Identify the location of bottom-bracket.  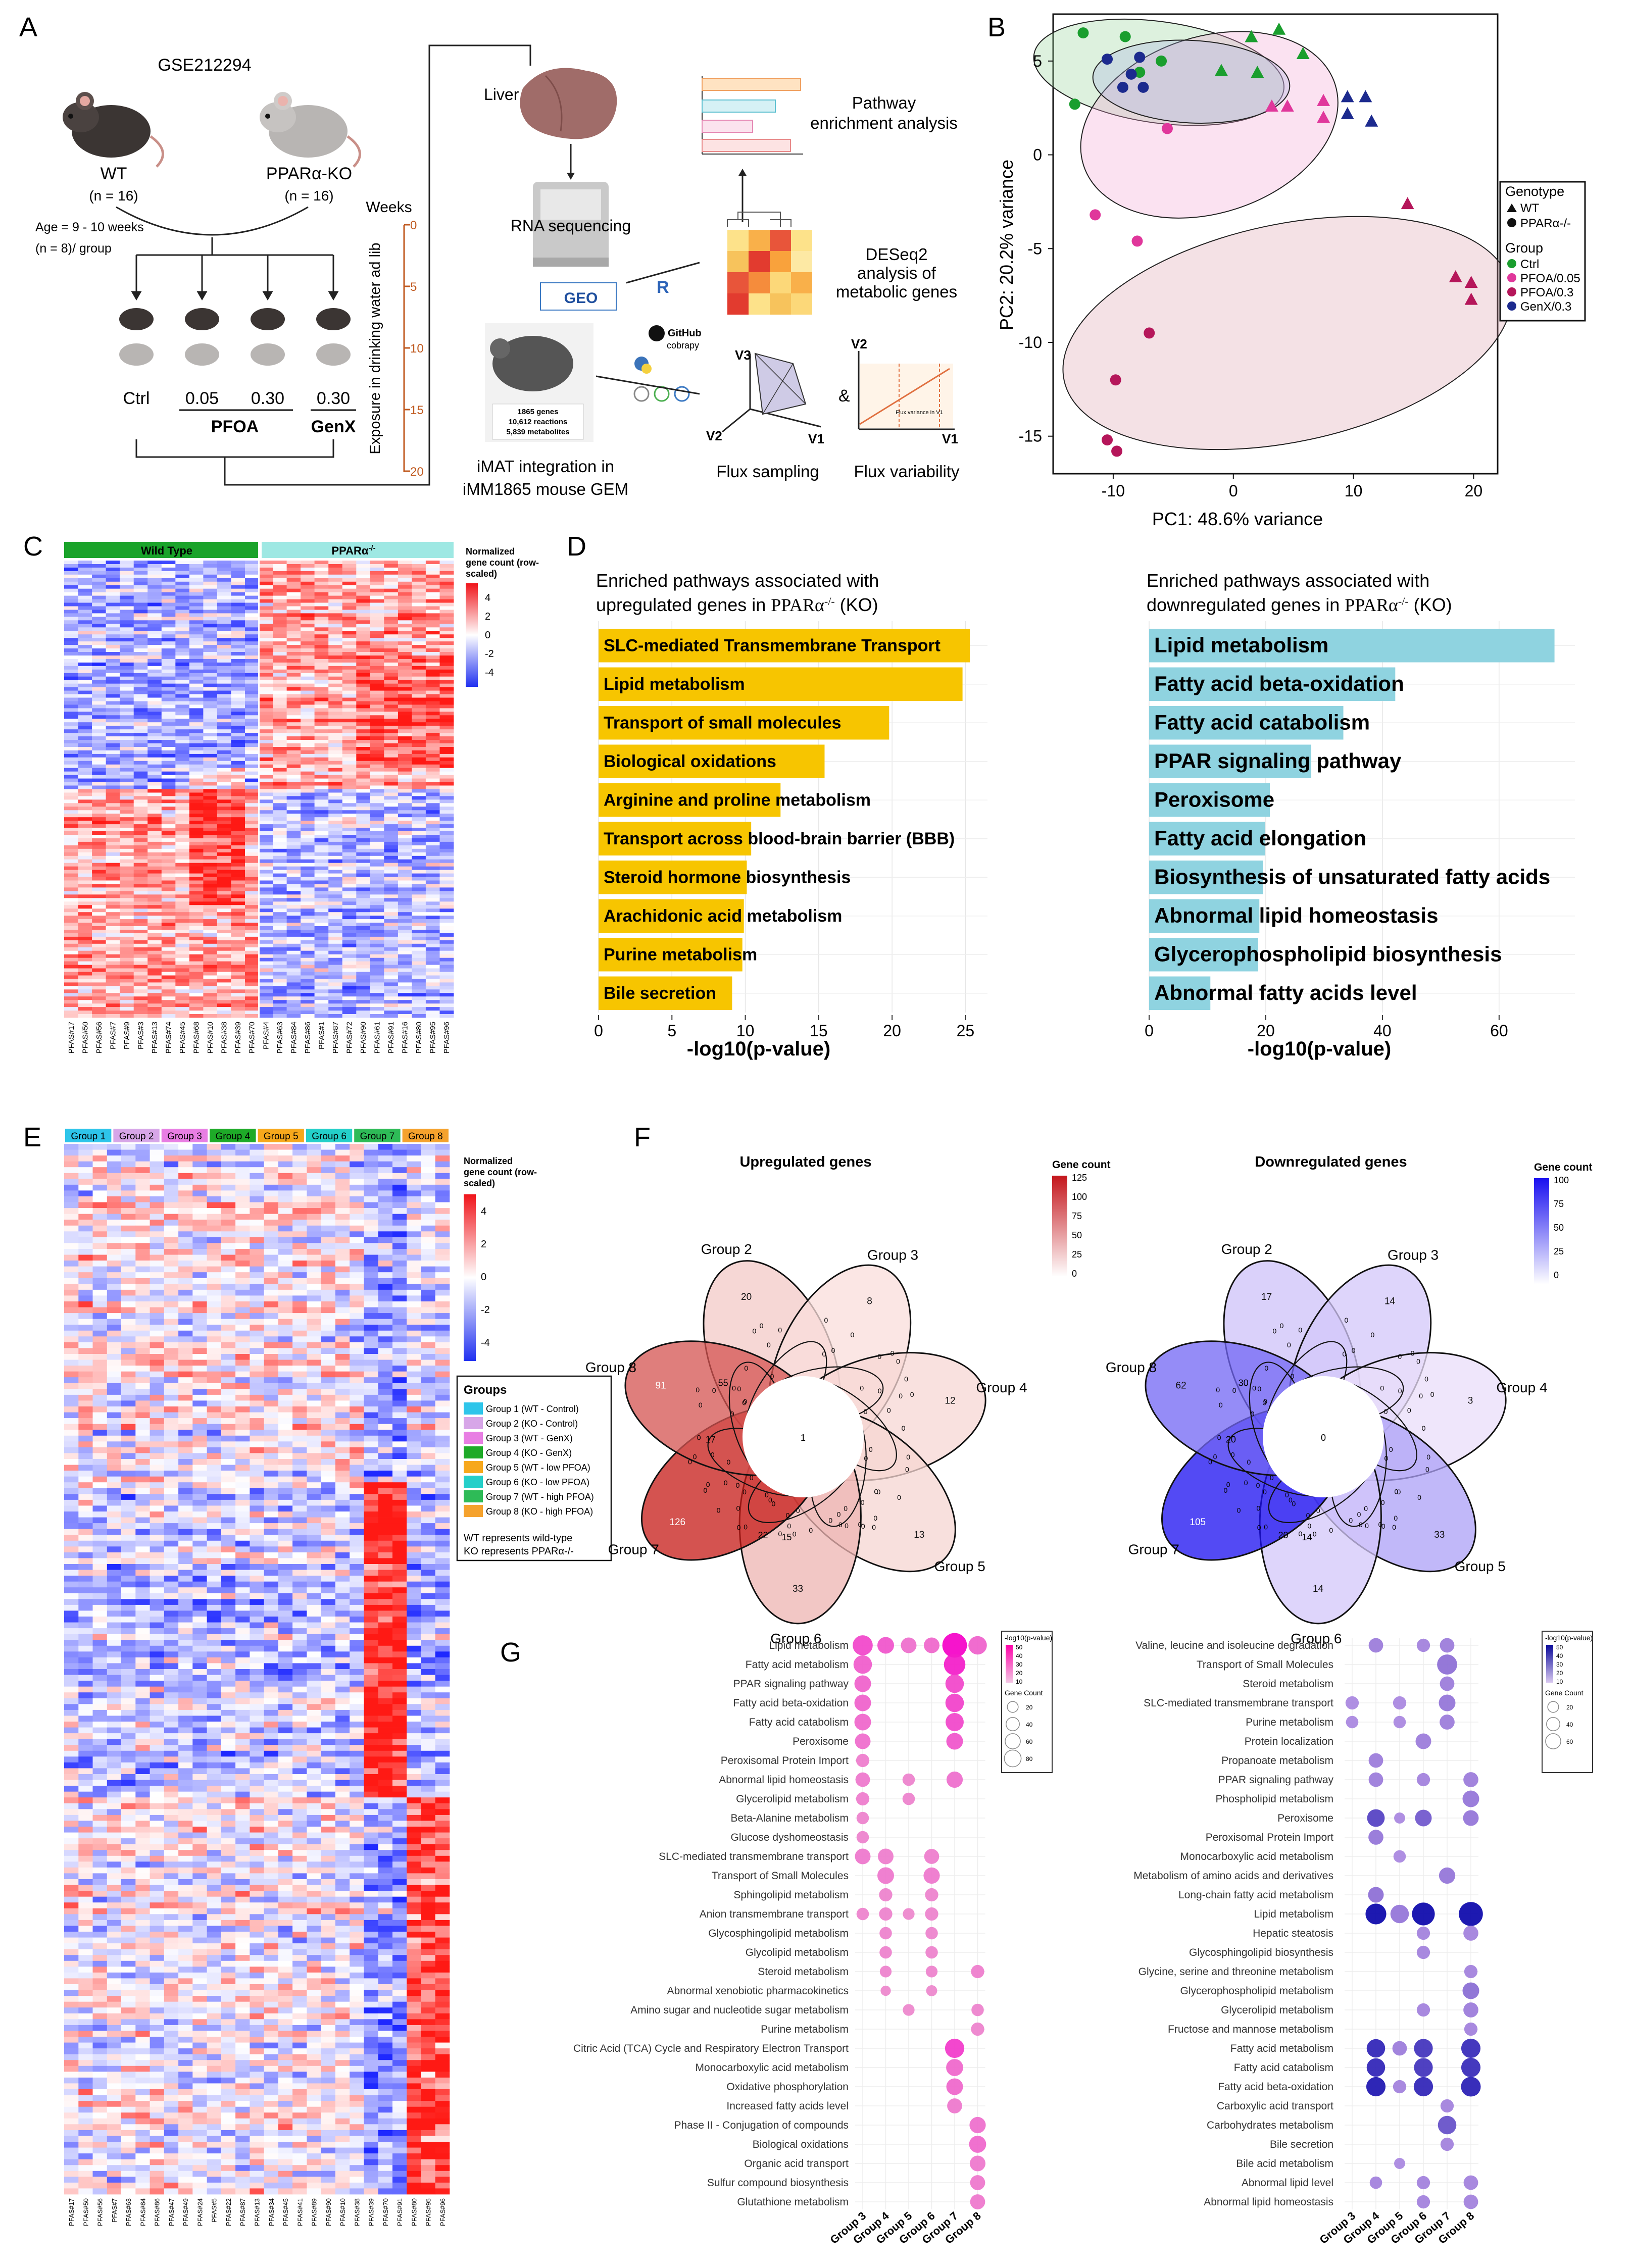
(333, 265).